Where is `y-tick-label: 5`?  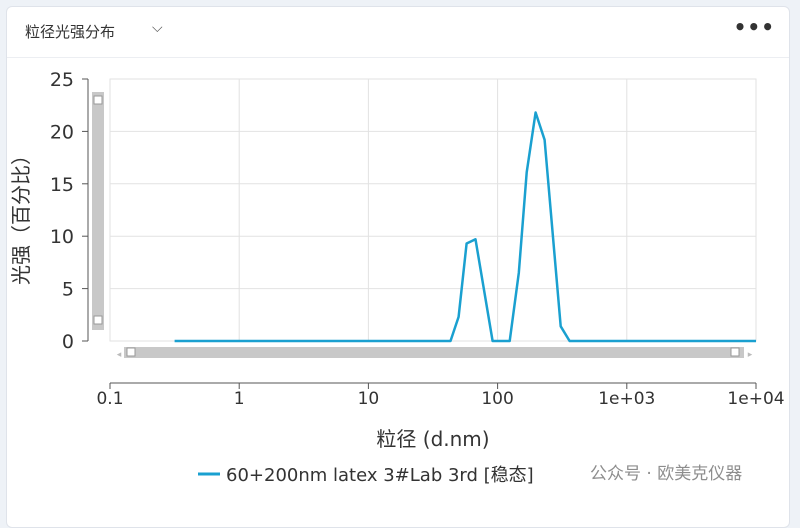
y-tick-label: 5 is located at coordinates (68, 290).